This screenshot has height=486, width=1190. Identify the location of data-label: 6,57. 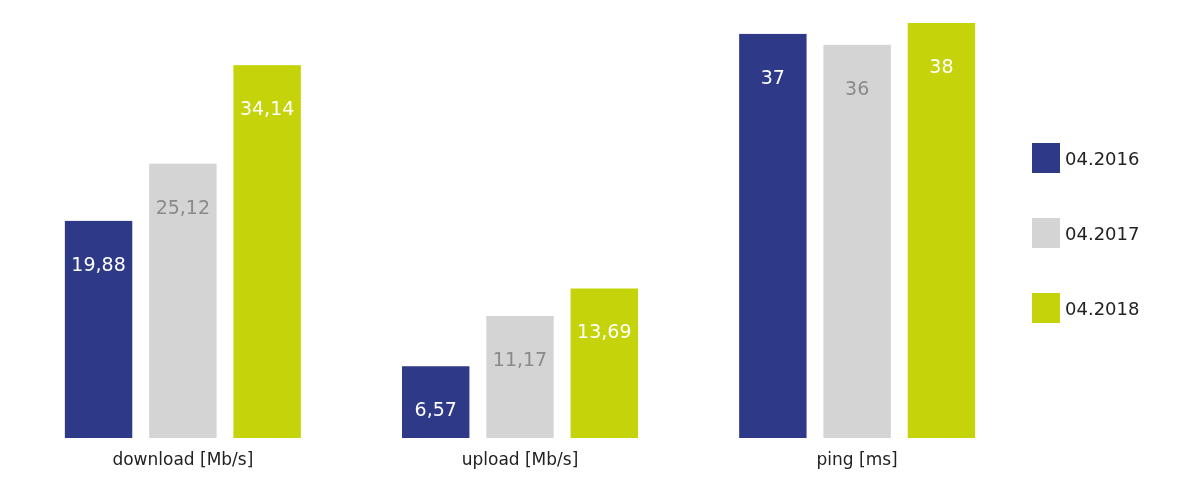
(435, 409).